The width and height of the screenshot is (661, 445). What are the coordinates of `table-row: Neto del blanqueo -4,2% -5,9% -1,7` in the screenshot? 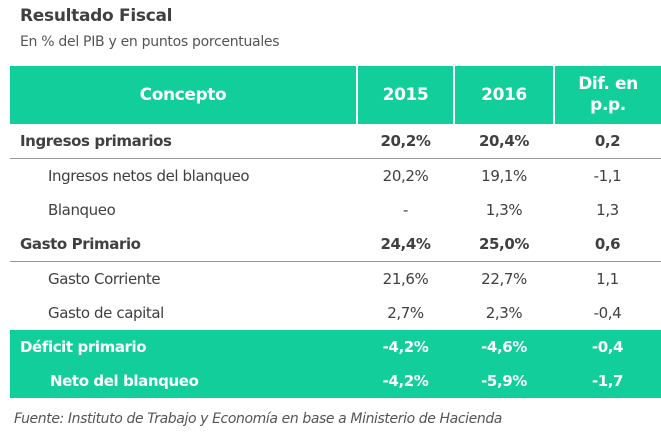 It's located at (335, 381).